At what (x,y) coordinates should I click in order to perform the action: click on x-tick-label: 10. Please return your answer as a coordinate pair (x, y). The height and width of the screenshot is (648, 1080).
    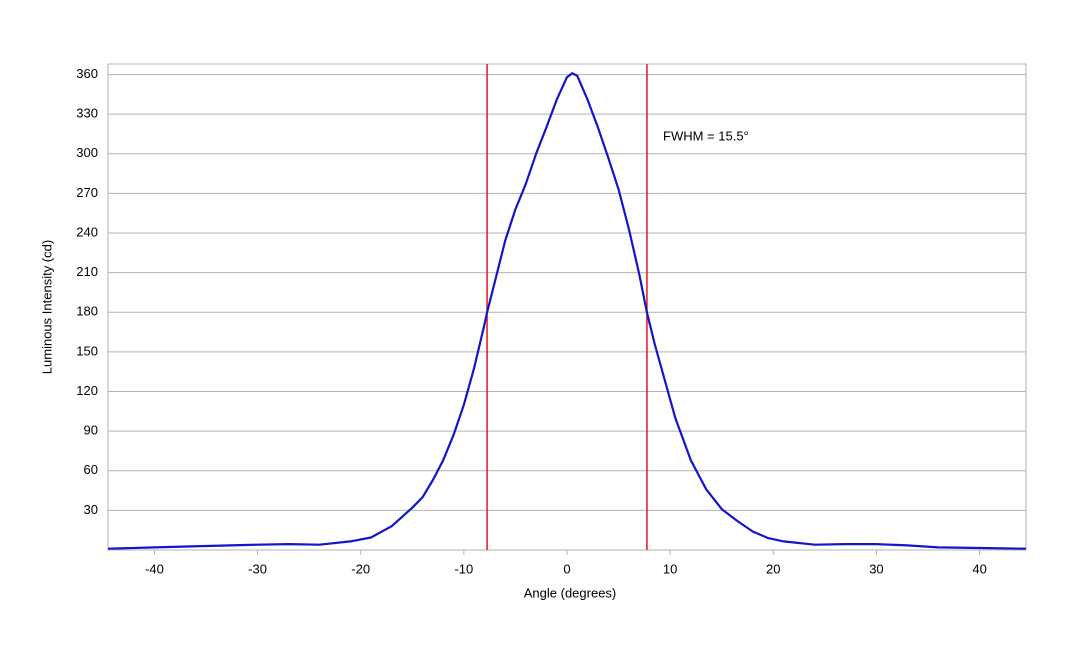
    Looking at the image, I should click on (670, 568).